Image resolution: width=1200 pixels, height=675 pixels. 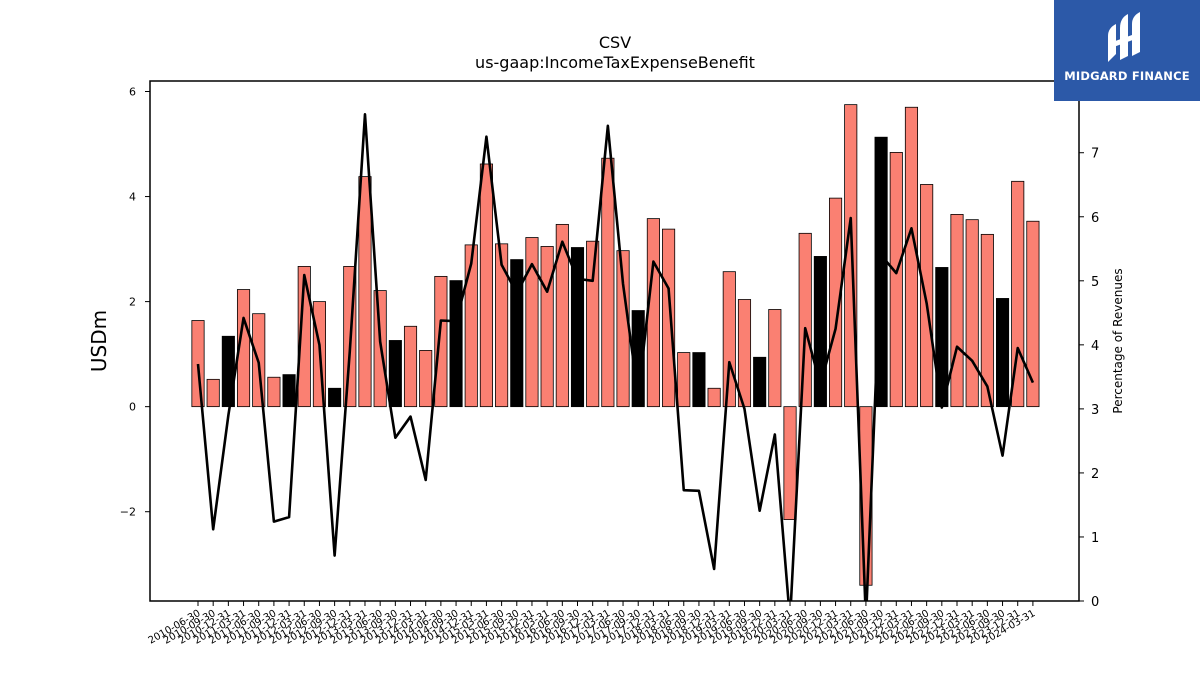 What do you see at coordinates (1089, 378) in the screenshot?
I see `y-axis-right: 0 1 2 3 4 5 6 7` at bounding box center [1089, 378].